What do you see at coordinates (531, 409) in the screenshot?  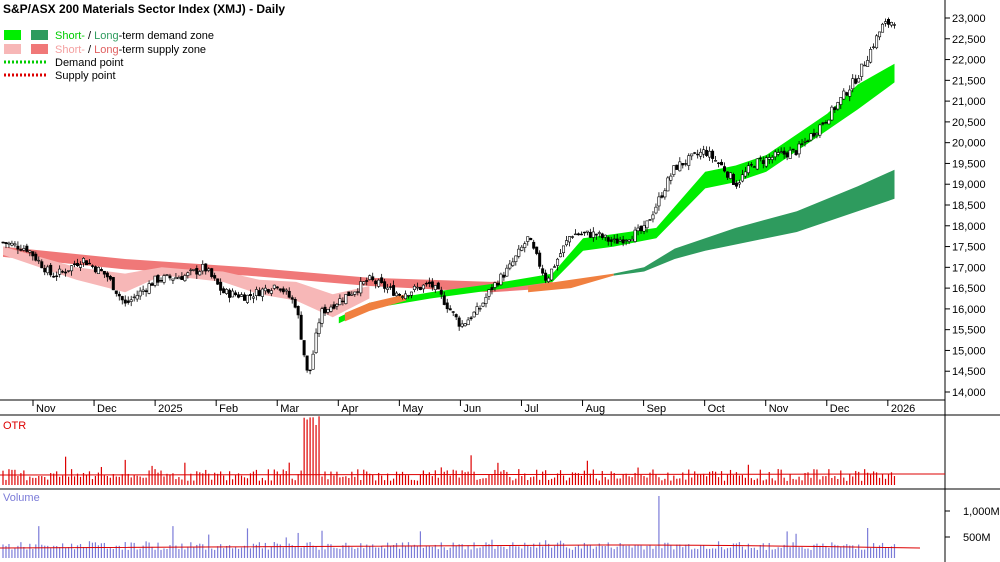 I see `x-tick-label: Jul` at bounding box center [531, 409].